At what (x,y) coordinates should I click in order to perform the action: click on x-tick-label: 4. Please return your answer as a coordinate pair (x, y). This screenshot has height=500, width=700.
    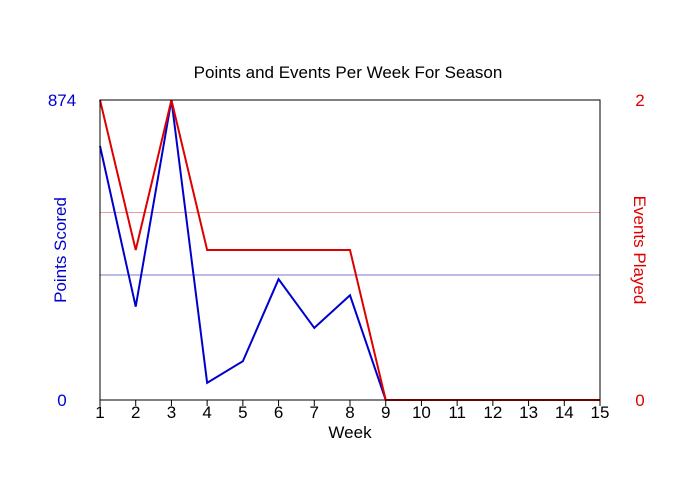
    Looking at the image, I should click on (206, 412).